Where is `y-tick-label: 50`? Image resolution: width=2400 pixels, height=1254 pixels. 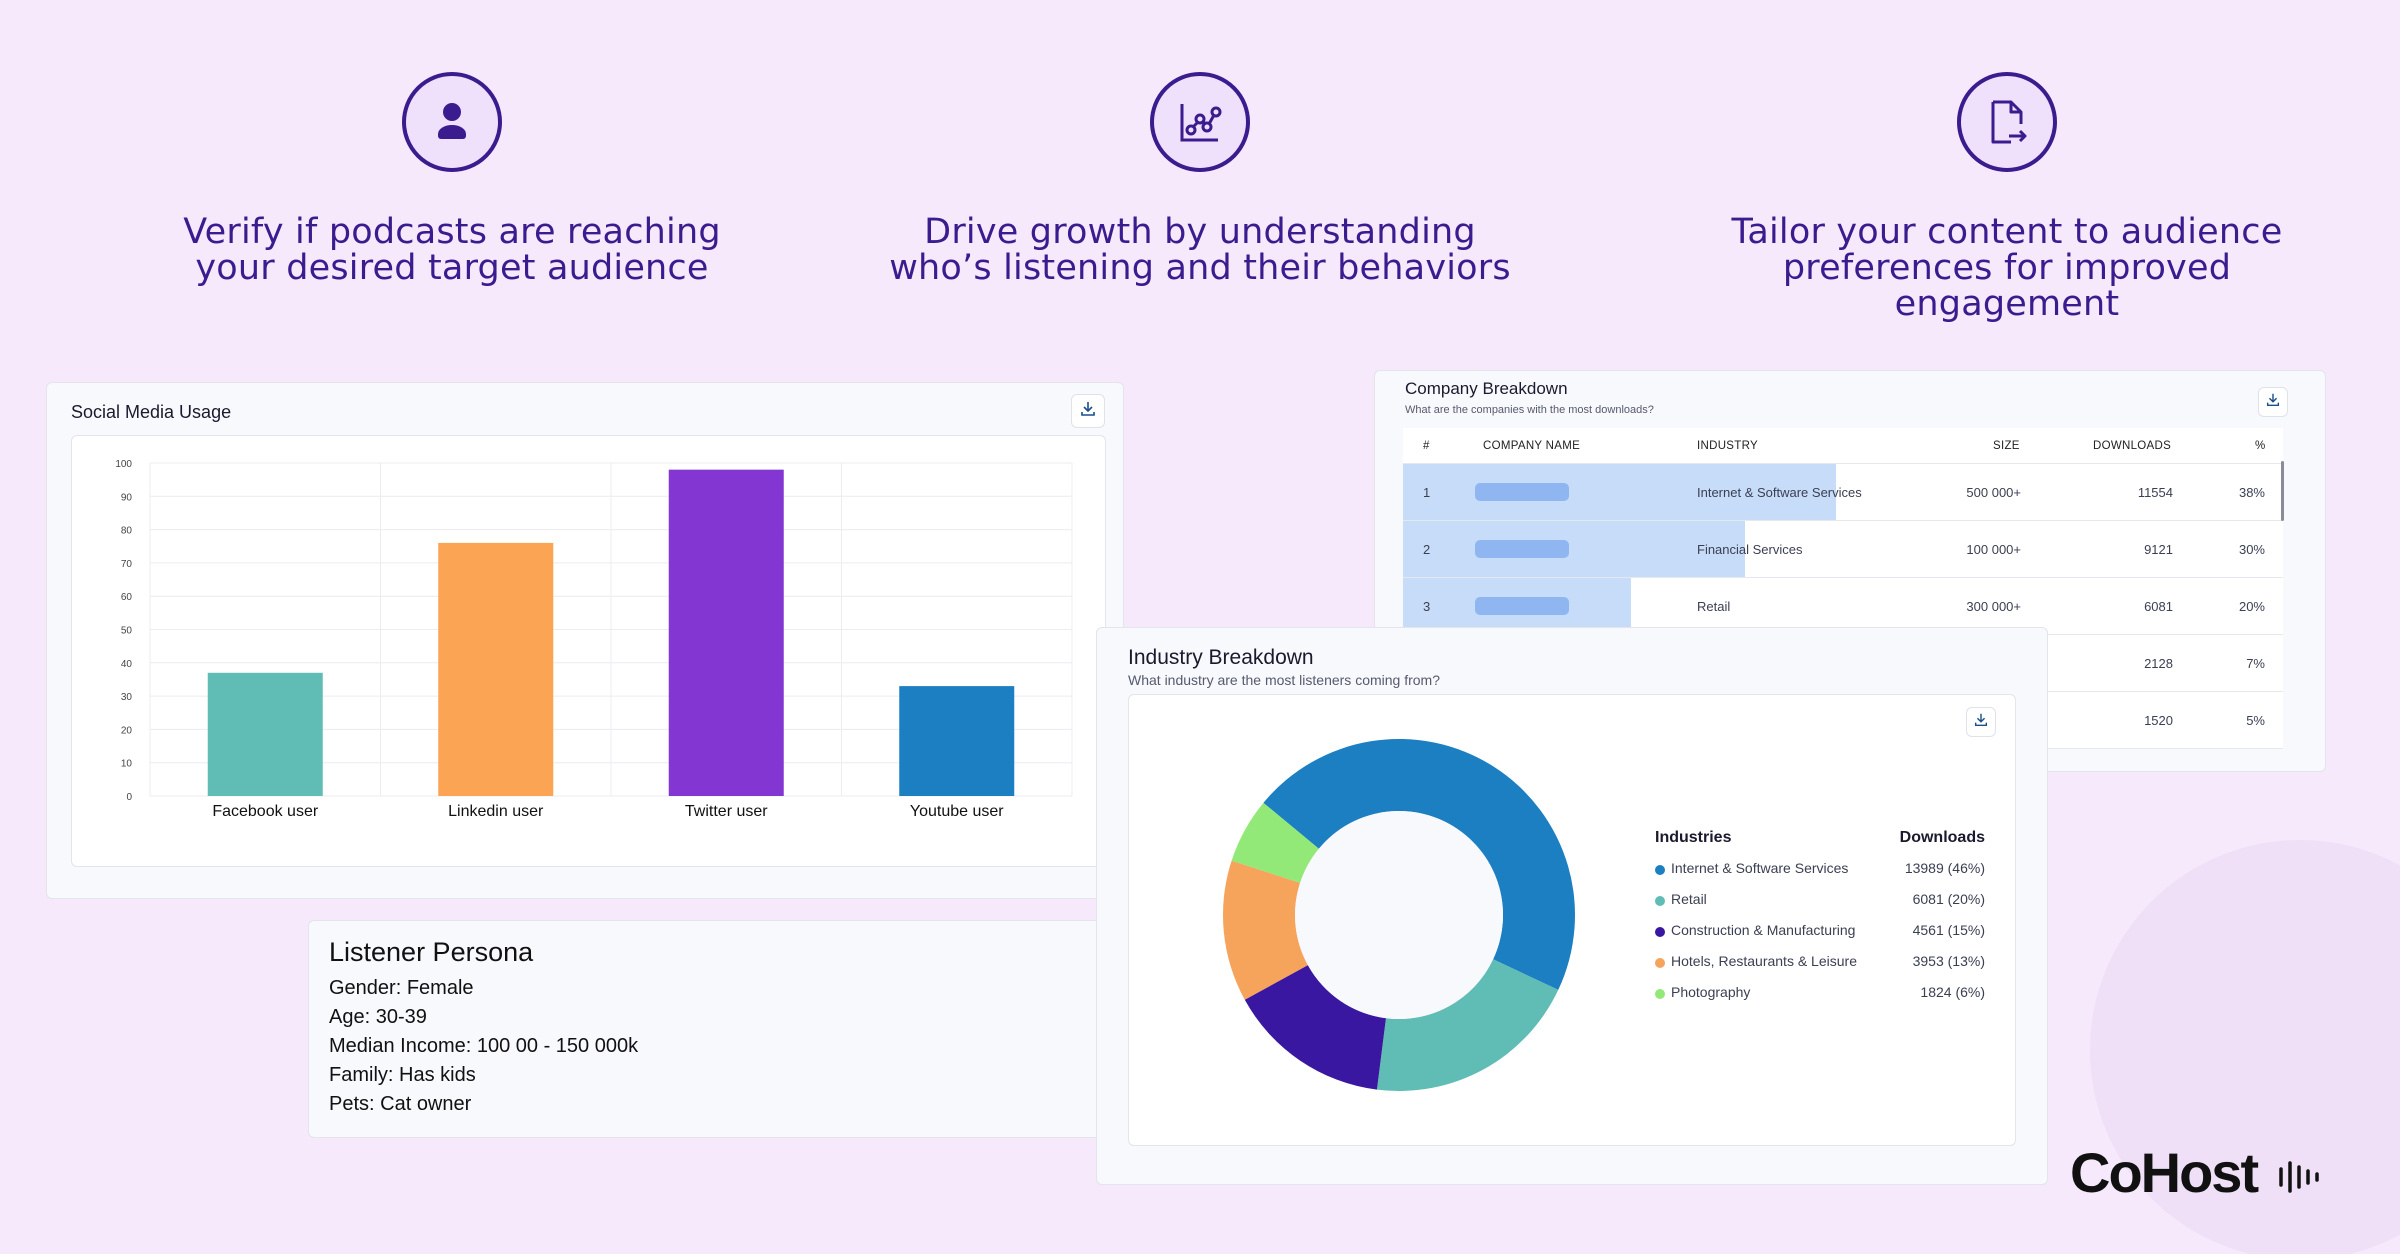 y-tick-label: 50 is located at coordinates (127, 631).